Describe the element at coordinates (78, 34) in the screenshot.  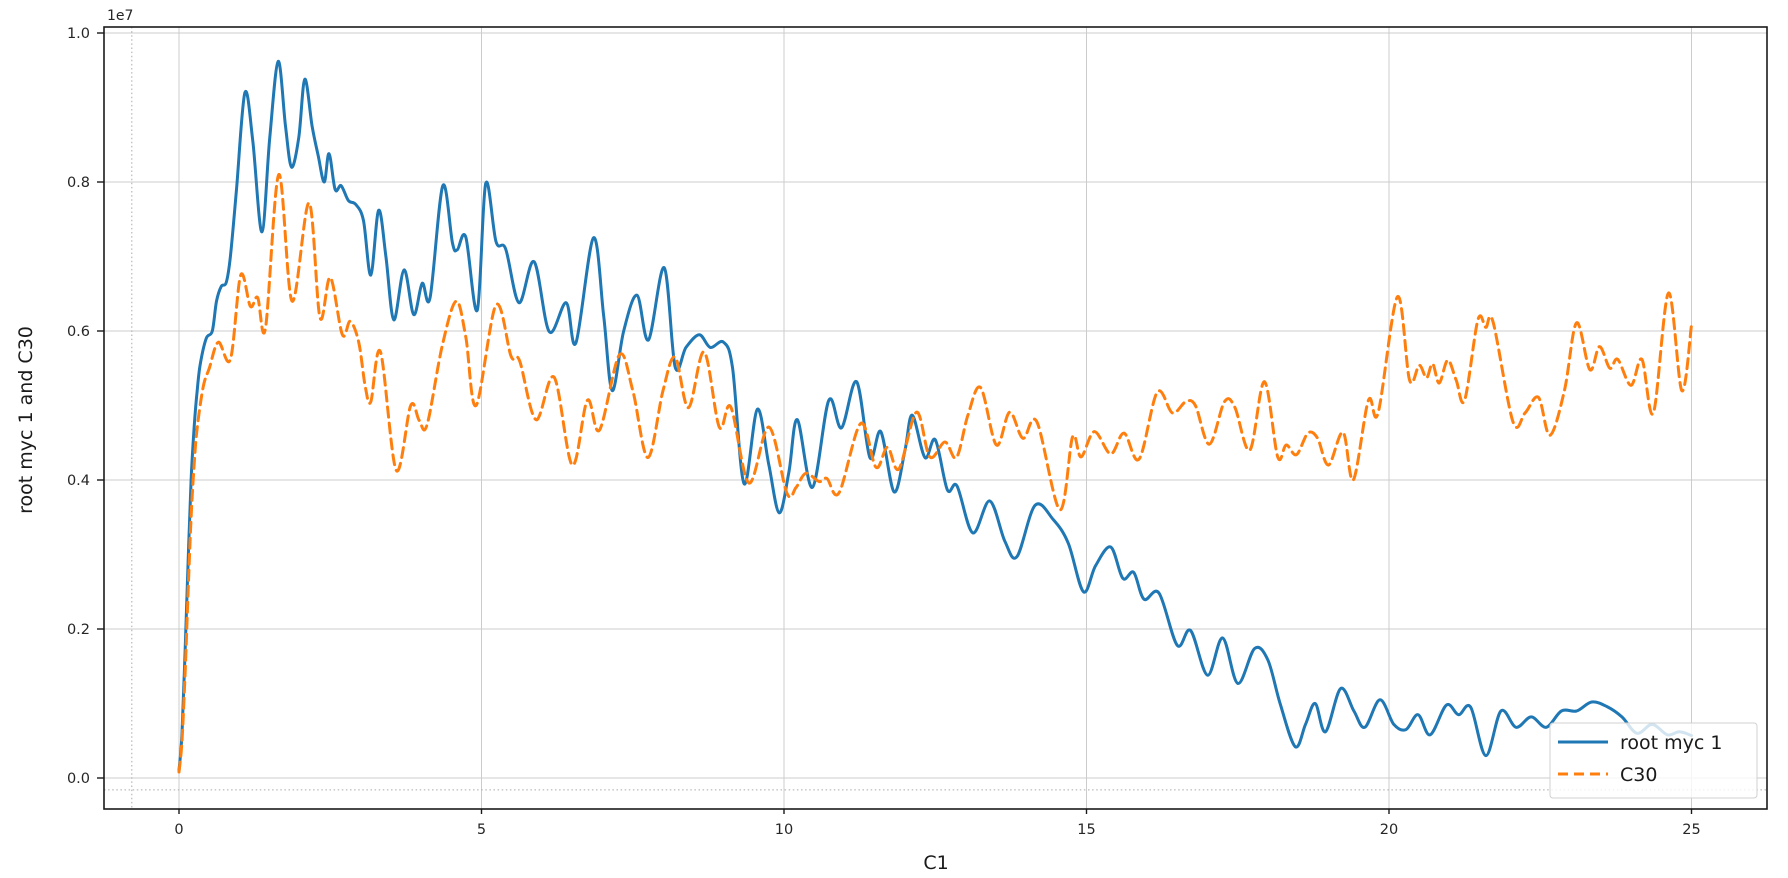
I see `y-tick-label: 1.0` at that location.